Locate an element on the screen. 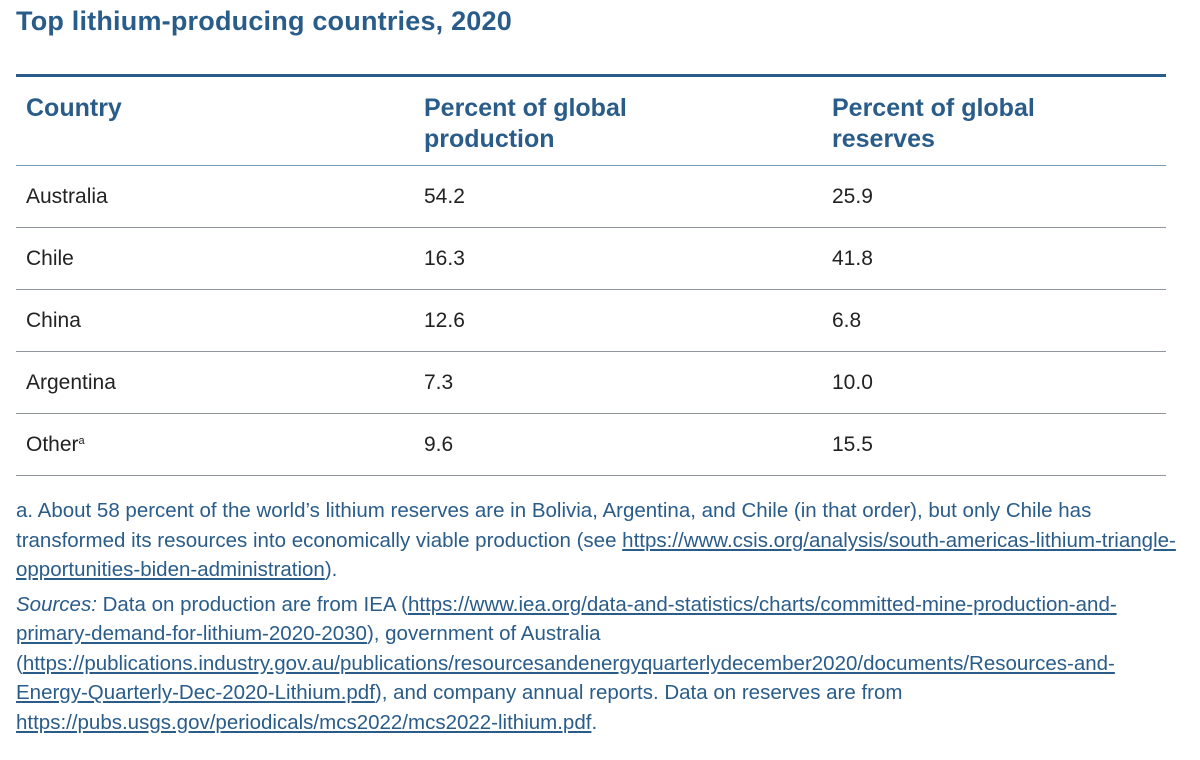 The width and height of the screenshot is (1200, 760). sources-label: Sources: is located at coordinates (56, 604).